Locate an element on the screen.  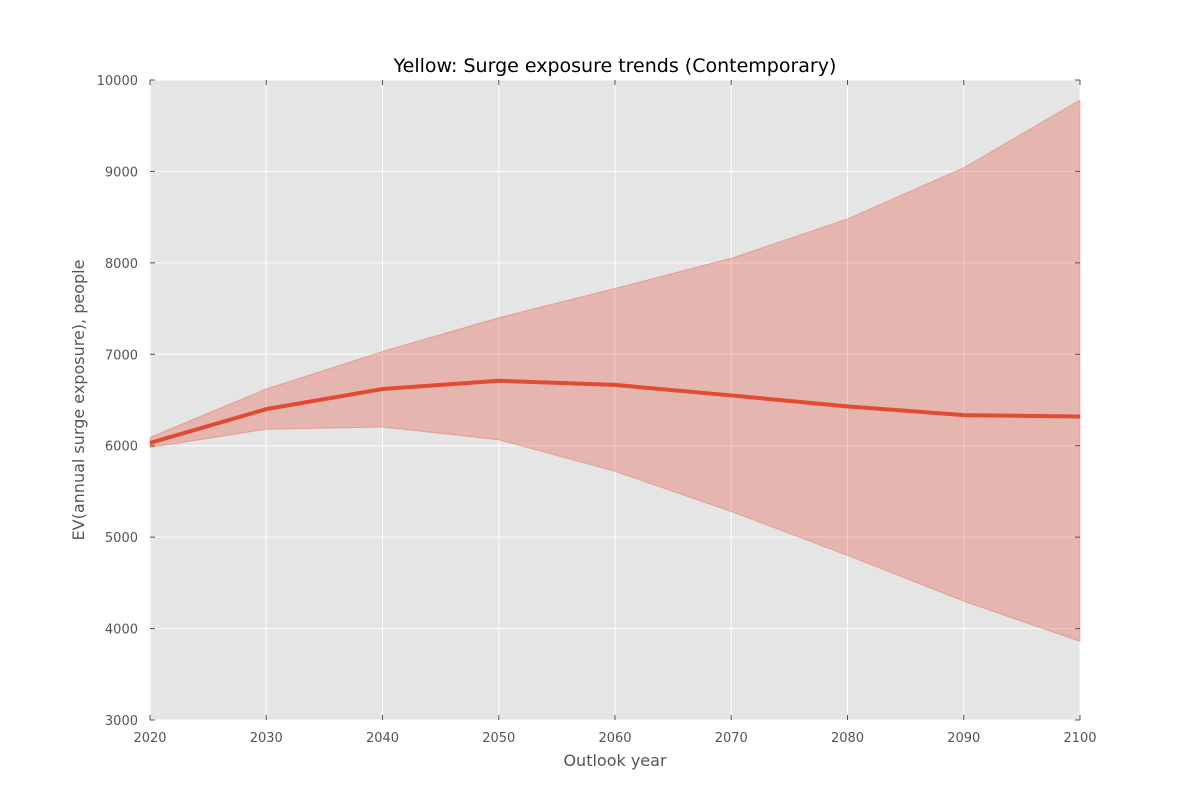
y-tick-label: 10000 is located at coordinates (117, 81).